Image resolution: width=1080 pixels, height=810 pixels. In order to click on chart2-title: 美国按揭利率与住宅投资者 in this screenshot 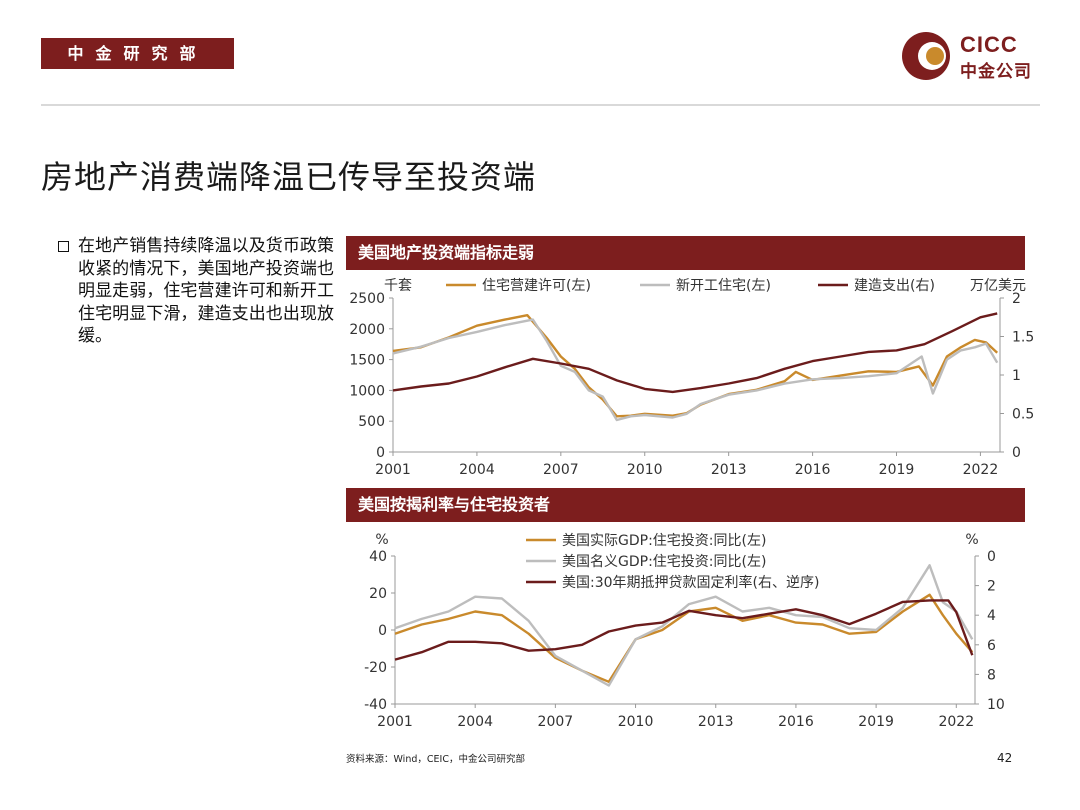, I will do `click(685, 505)`.